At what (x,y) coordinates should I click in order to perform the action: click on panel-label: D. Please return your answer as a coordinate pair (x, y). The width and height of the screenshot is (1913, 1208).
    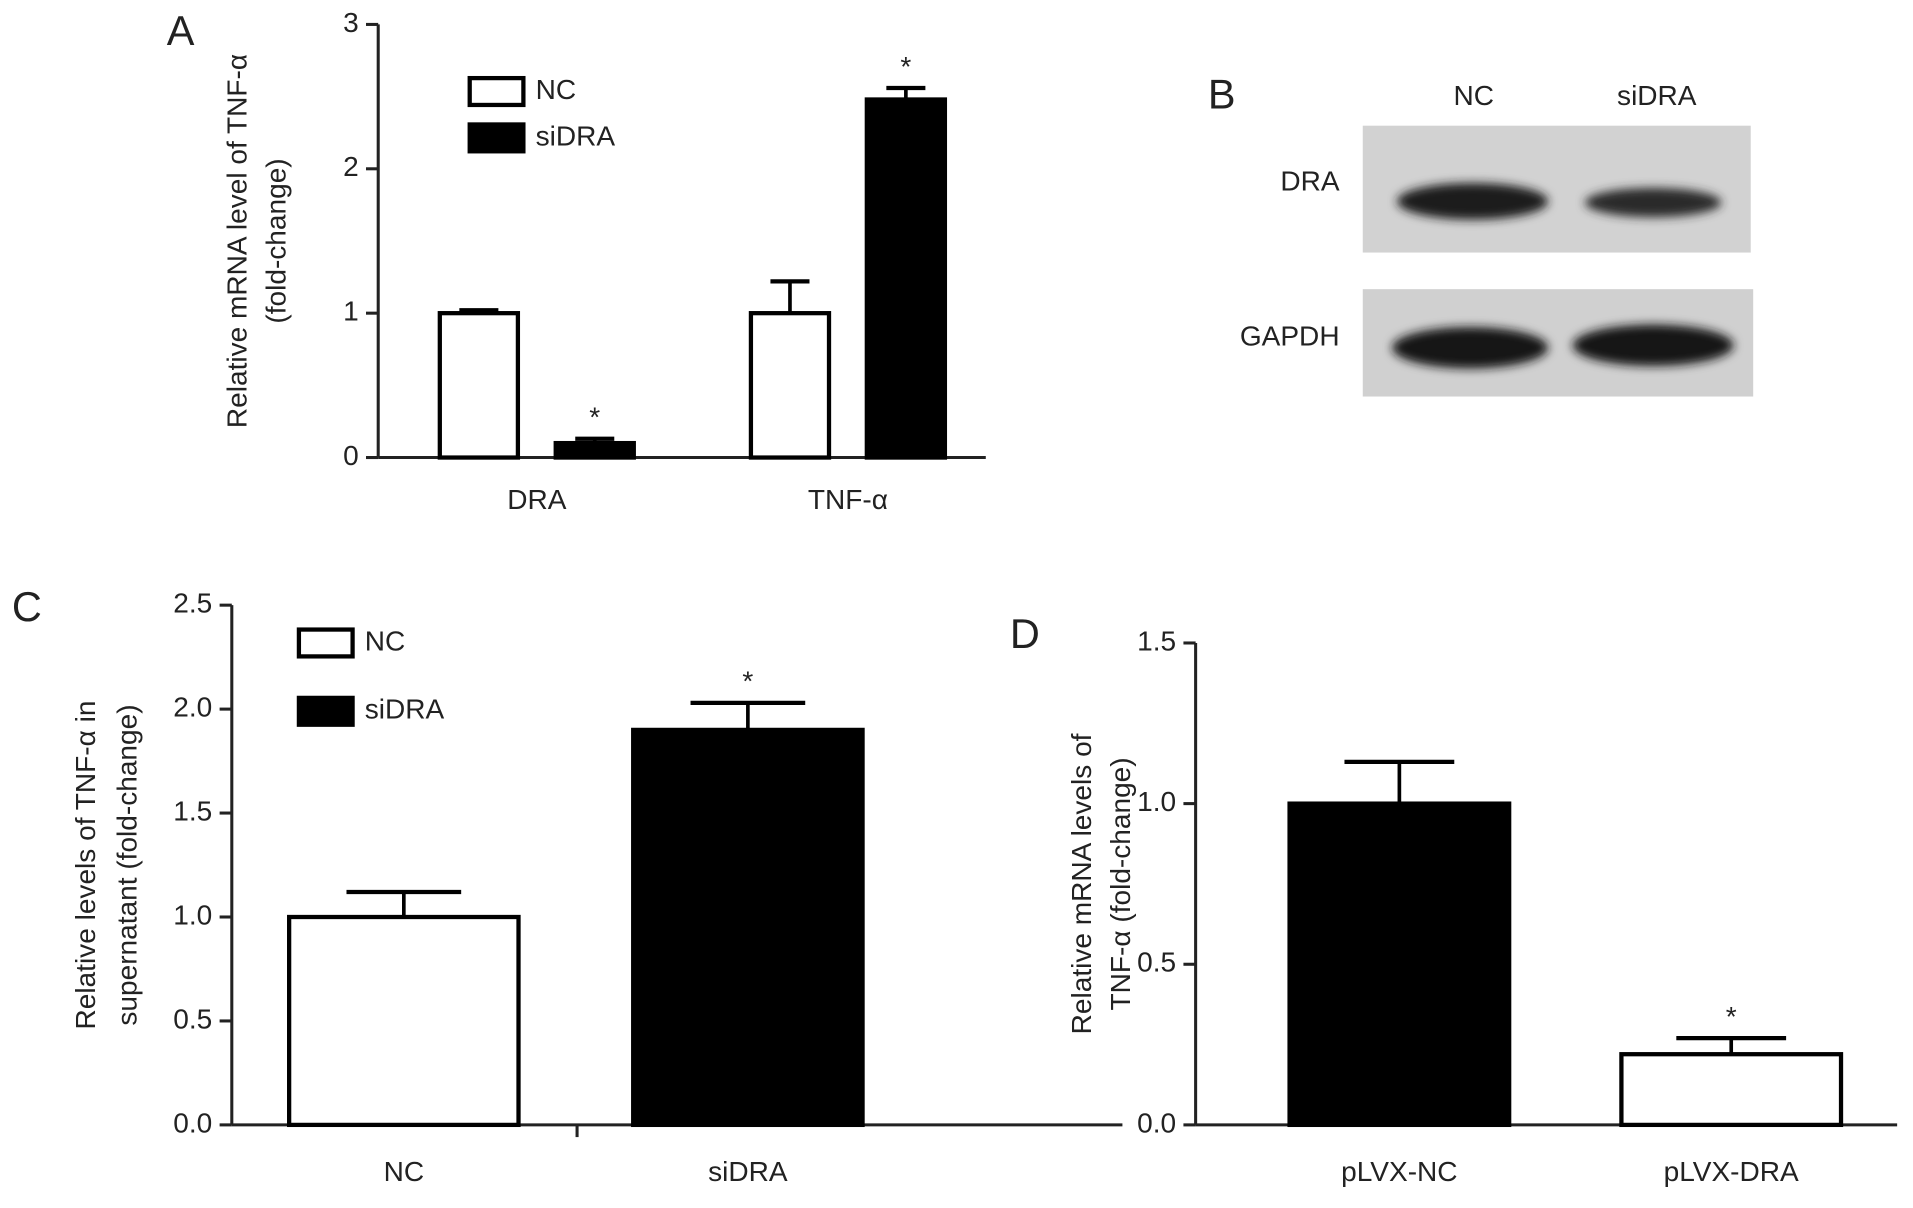
    Looking at the image, I should click on (1025, 633).